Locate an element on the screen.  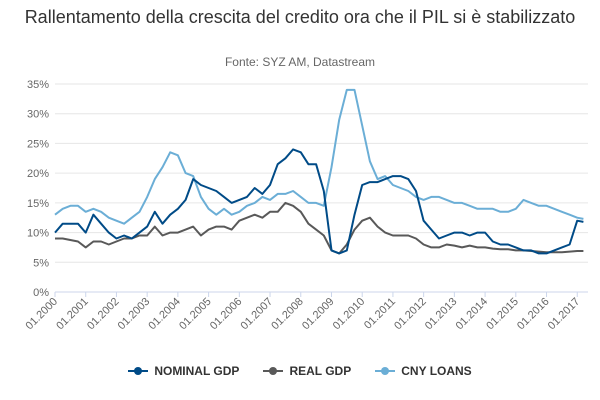
x-tick-label: 01.2005 is located at coordinates (195, 314).